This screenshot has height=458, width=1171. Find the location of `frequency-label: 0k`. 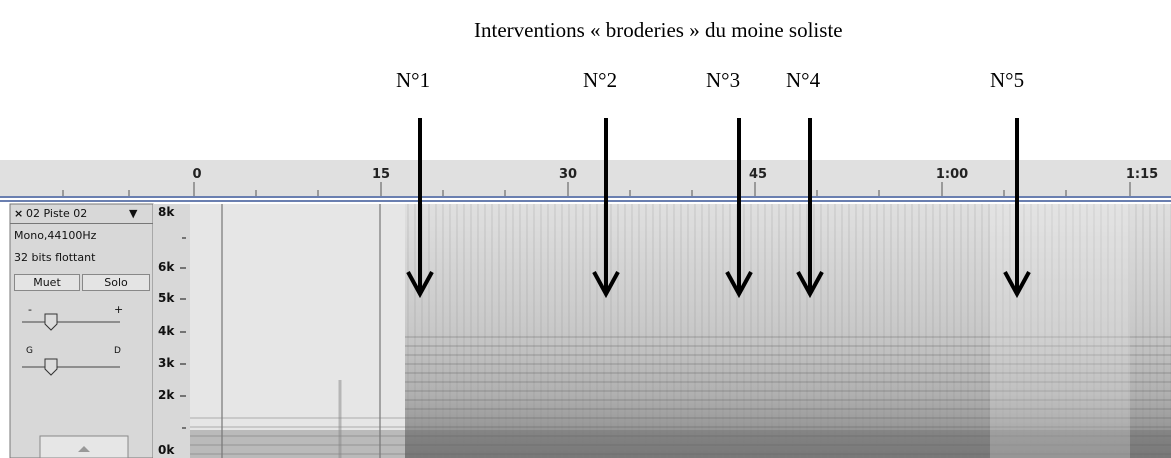

frequency-label: 0k is located at coordinates (166, 450).